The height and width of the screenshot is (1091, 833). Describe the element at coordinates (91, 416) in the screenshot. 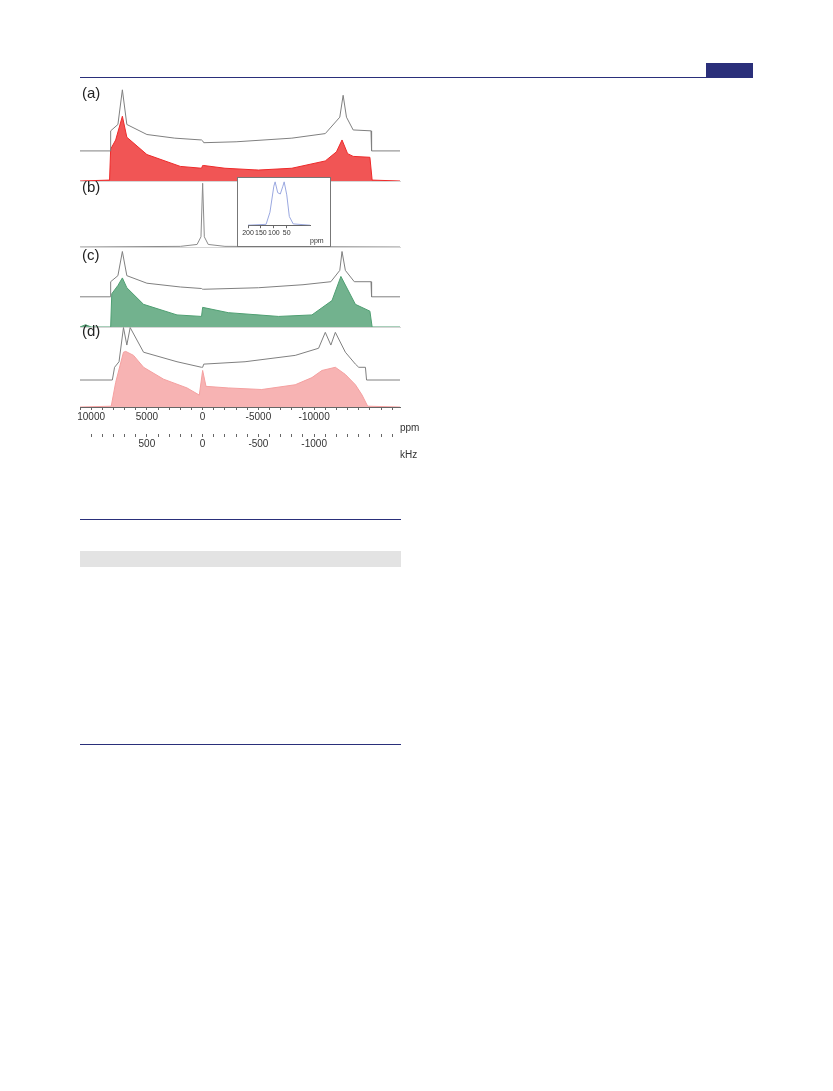

I see `x-tick-label: 10000` at that location.